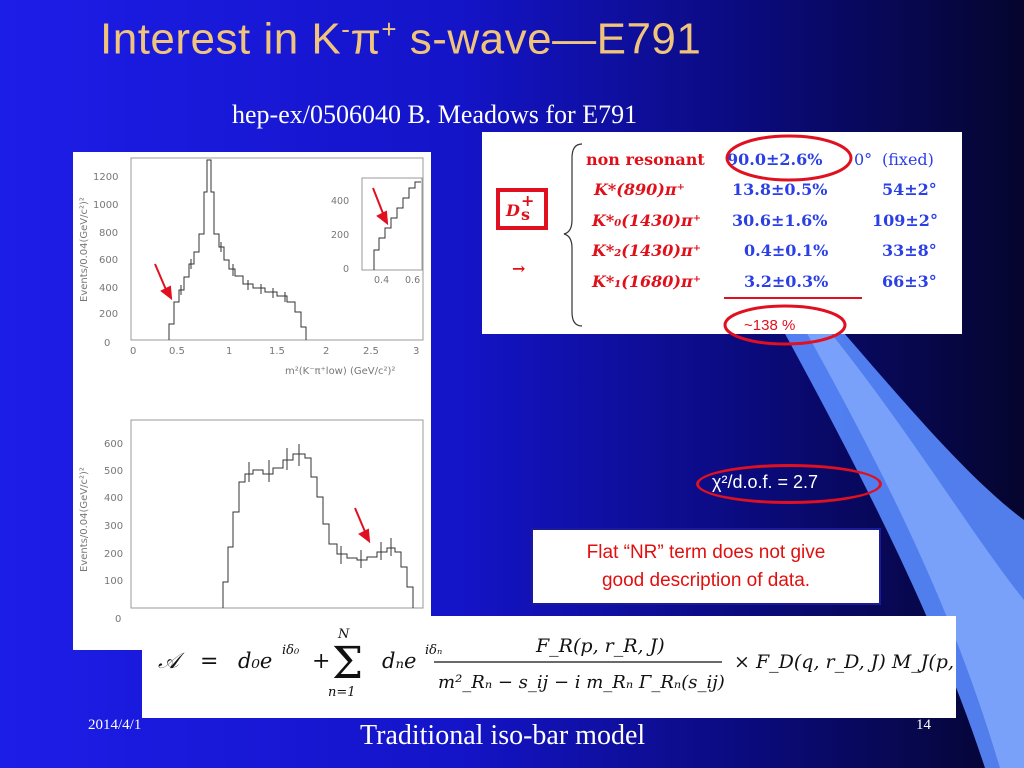  What do you see at coordinates (371, 351) in the screenshot?
I see `top-x-tick: 2.5` at bounding box center [371, 351].